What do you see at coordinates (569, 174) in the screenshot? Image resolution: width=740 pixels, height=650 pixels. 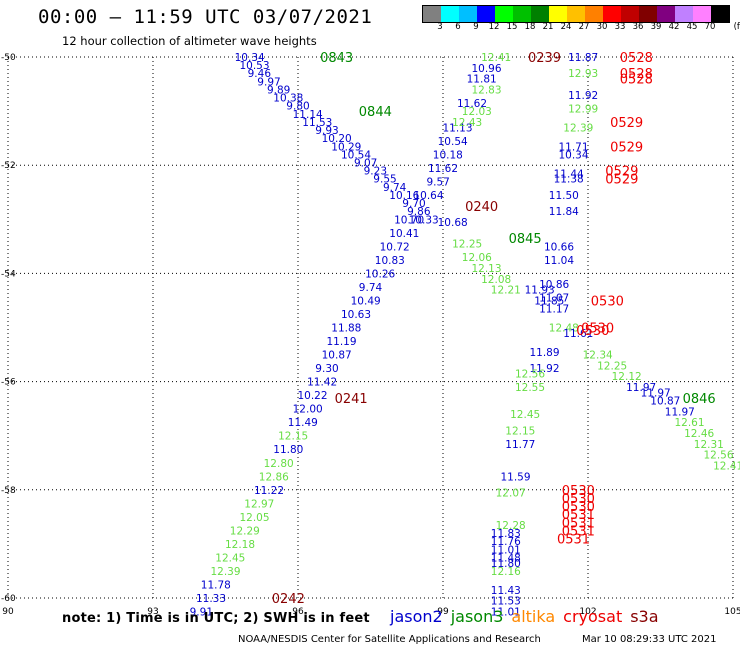 I see `wave-height-label: 11.44` at bounding box center [569, 174].